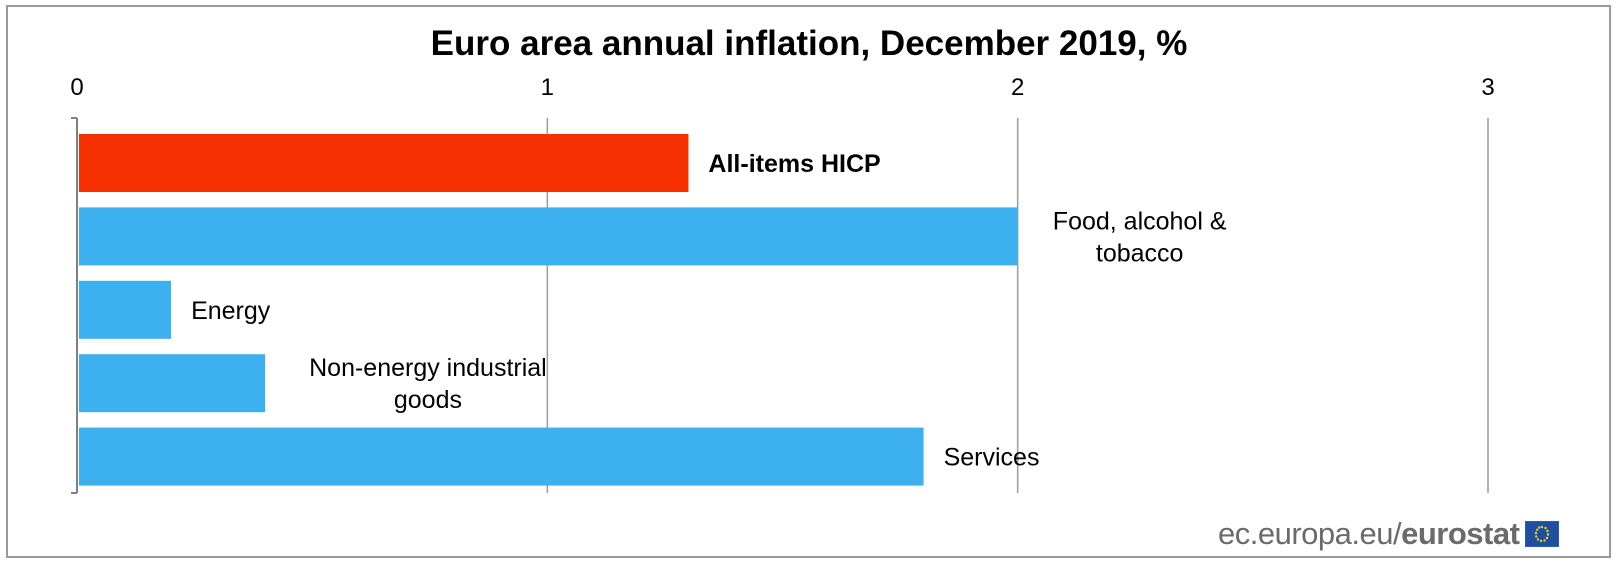  What do you see at coordinates (992, 458) in the screenshot?
I see `bar-label: Services` at bounding box center [992, 458].